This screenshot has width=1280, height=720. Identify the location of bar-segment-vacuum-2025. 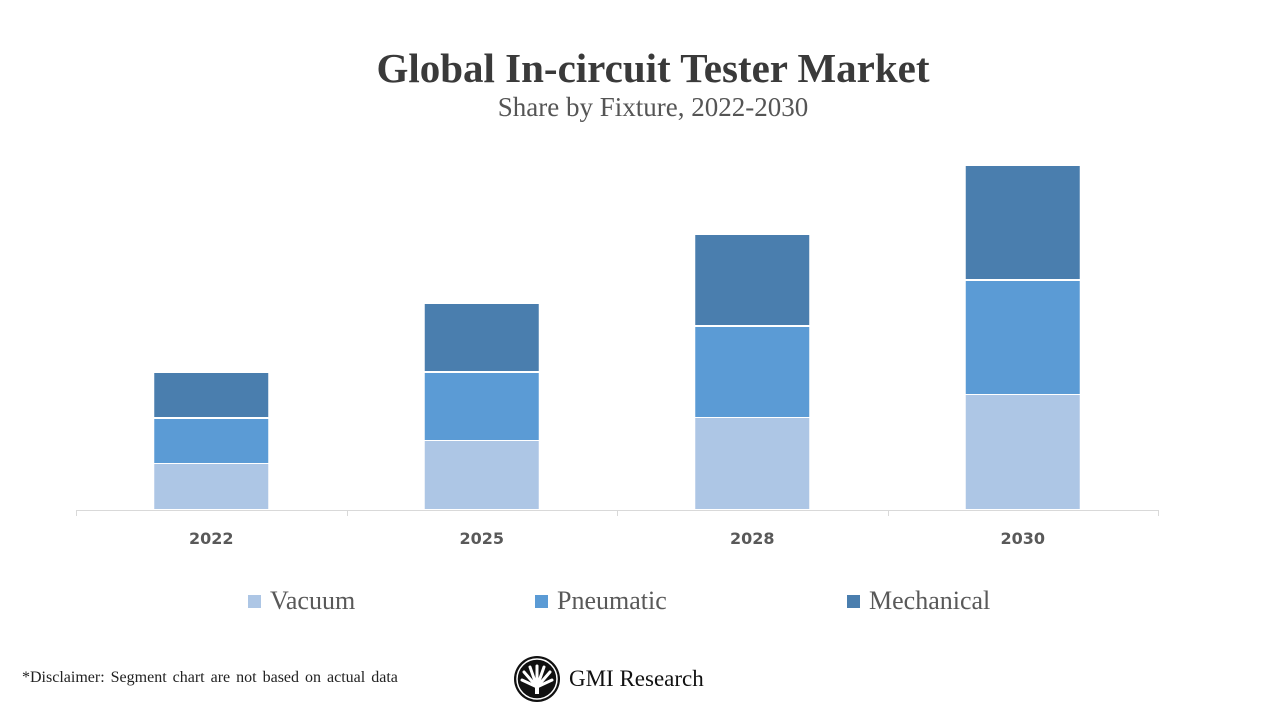
(481, 475).